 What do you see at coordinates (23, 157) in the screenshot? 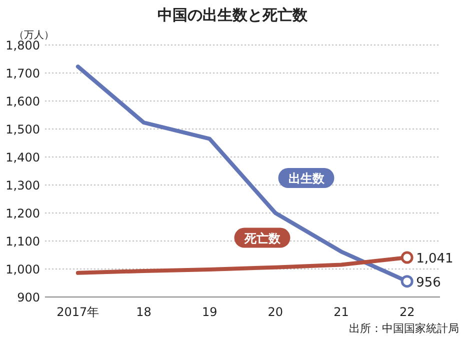
I see `y-tick-label: 1,400` at bounding box center [23, 157].